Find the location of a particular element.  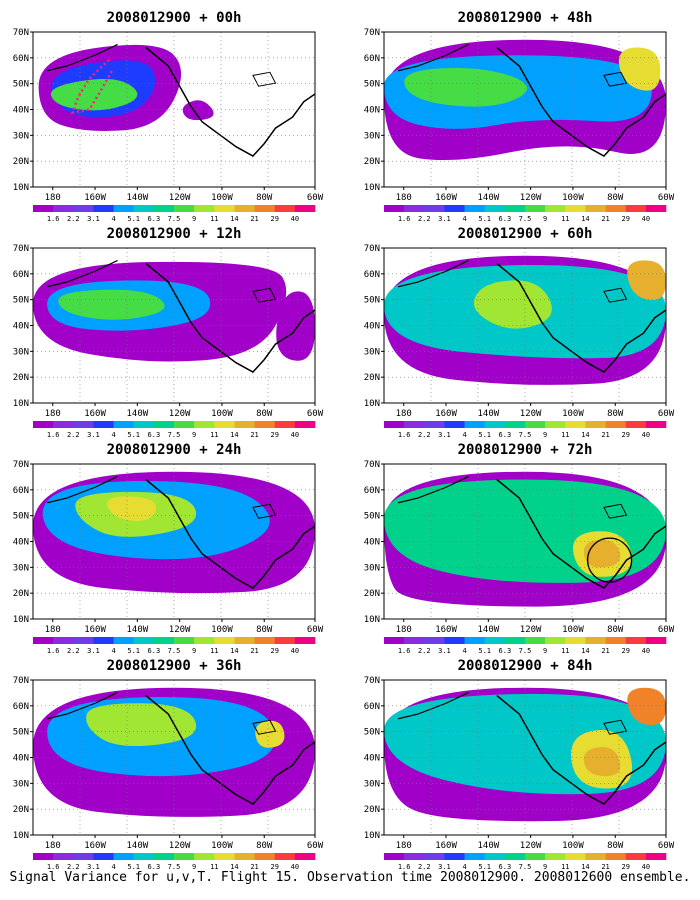

colorbar-label: 29 is located at coordinates (625, 866).